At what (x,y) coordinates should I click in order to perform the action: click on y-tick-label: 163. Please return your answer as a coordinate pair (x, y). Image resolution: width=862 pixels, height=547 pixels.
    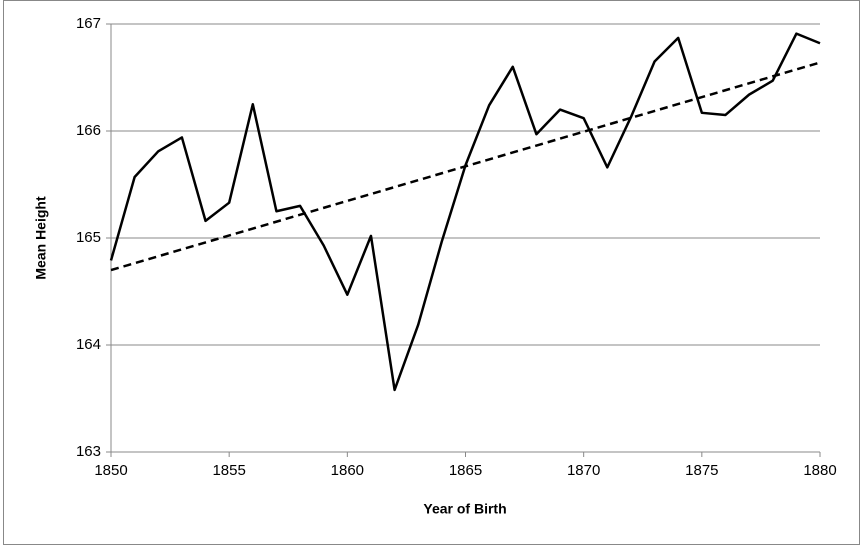
    Looking at the image, I should click on (88, 451).